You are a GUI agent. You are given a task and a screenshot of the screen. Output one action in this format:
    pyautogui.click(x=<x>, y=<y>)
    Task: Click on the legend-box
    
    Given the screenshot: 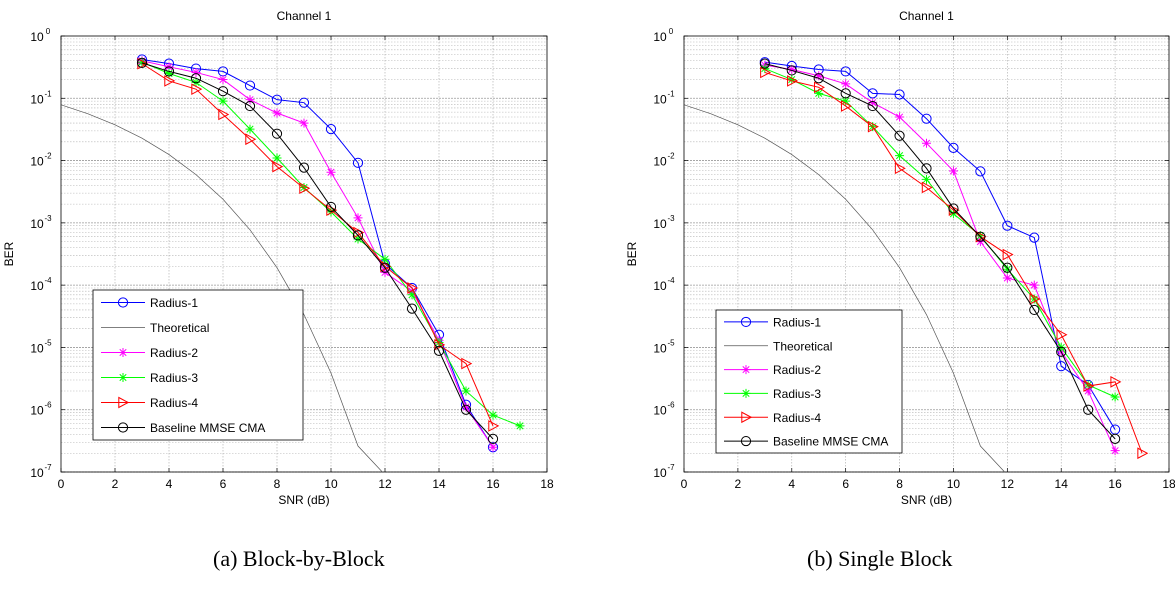 What is the action you would take?
    pyautogui.click(x=198, y=365)
    